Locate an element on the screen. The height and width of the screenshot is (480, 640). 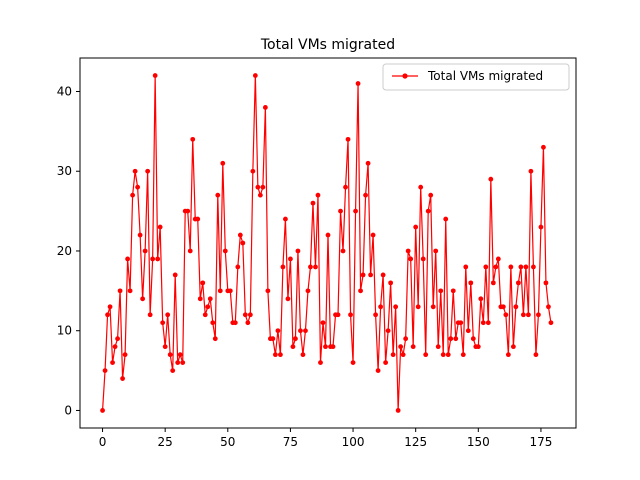
chart-title: Total VMs migrated is located at coordinates (327, 45).